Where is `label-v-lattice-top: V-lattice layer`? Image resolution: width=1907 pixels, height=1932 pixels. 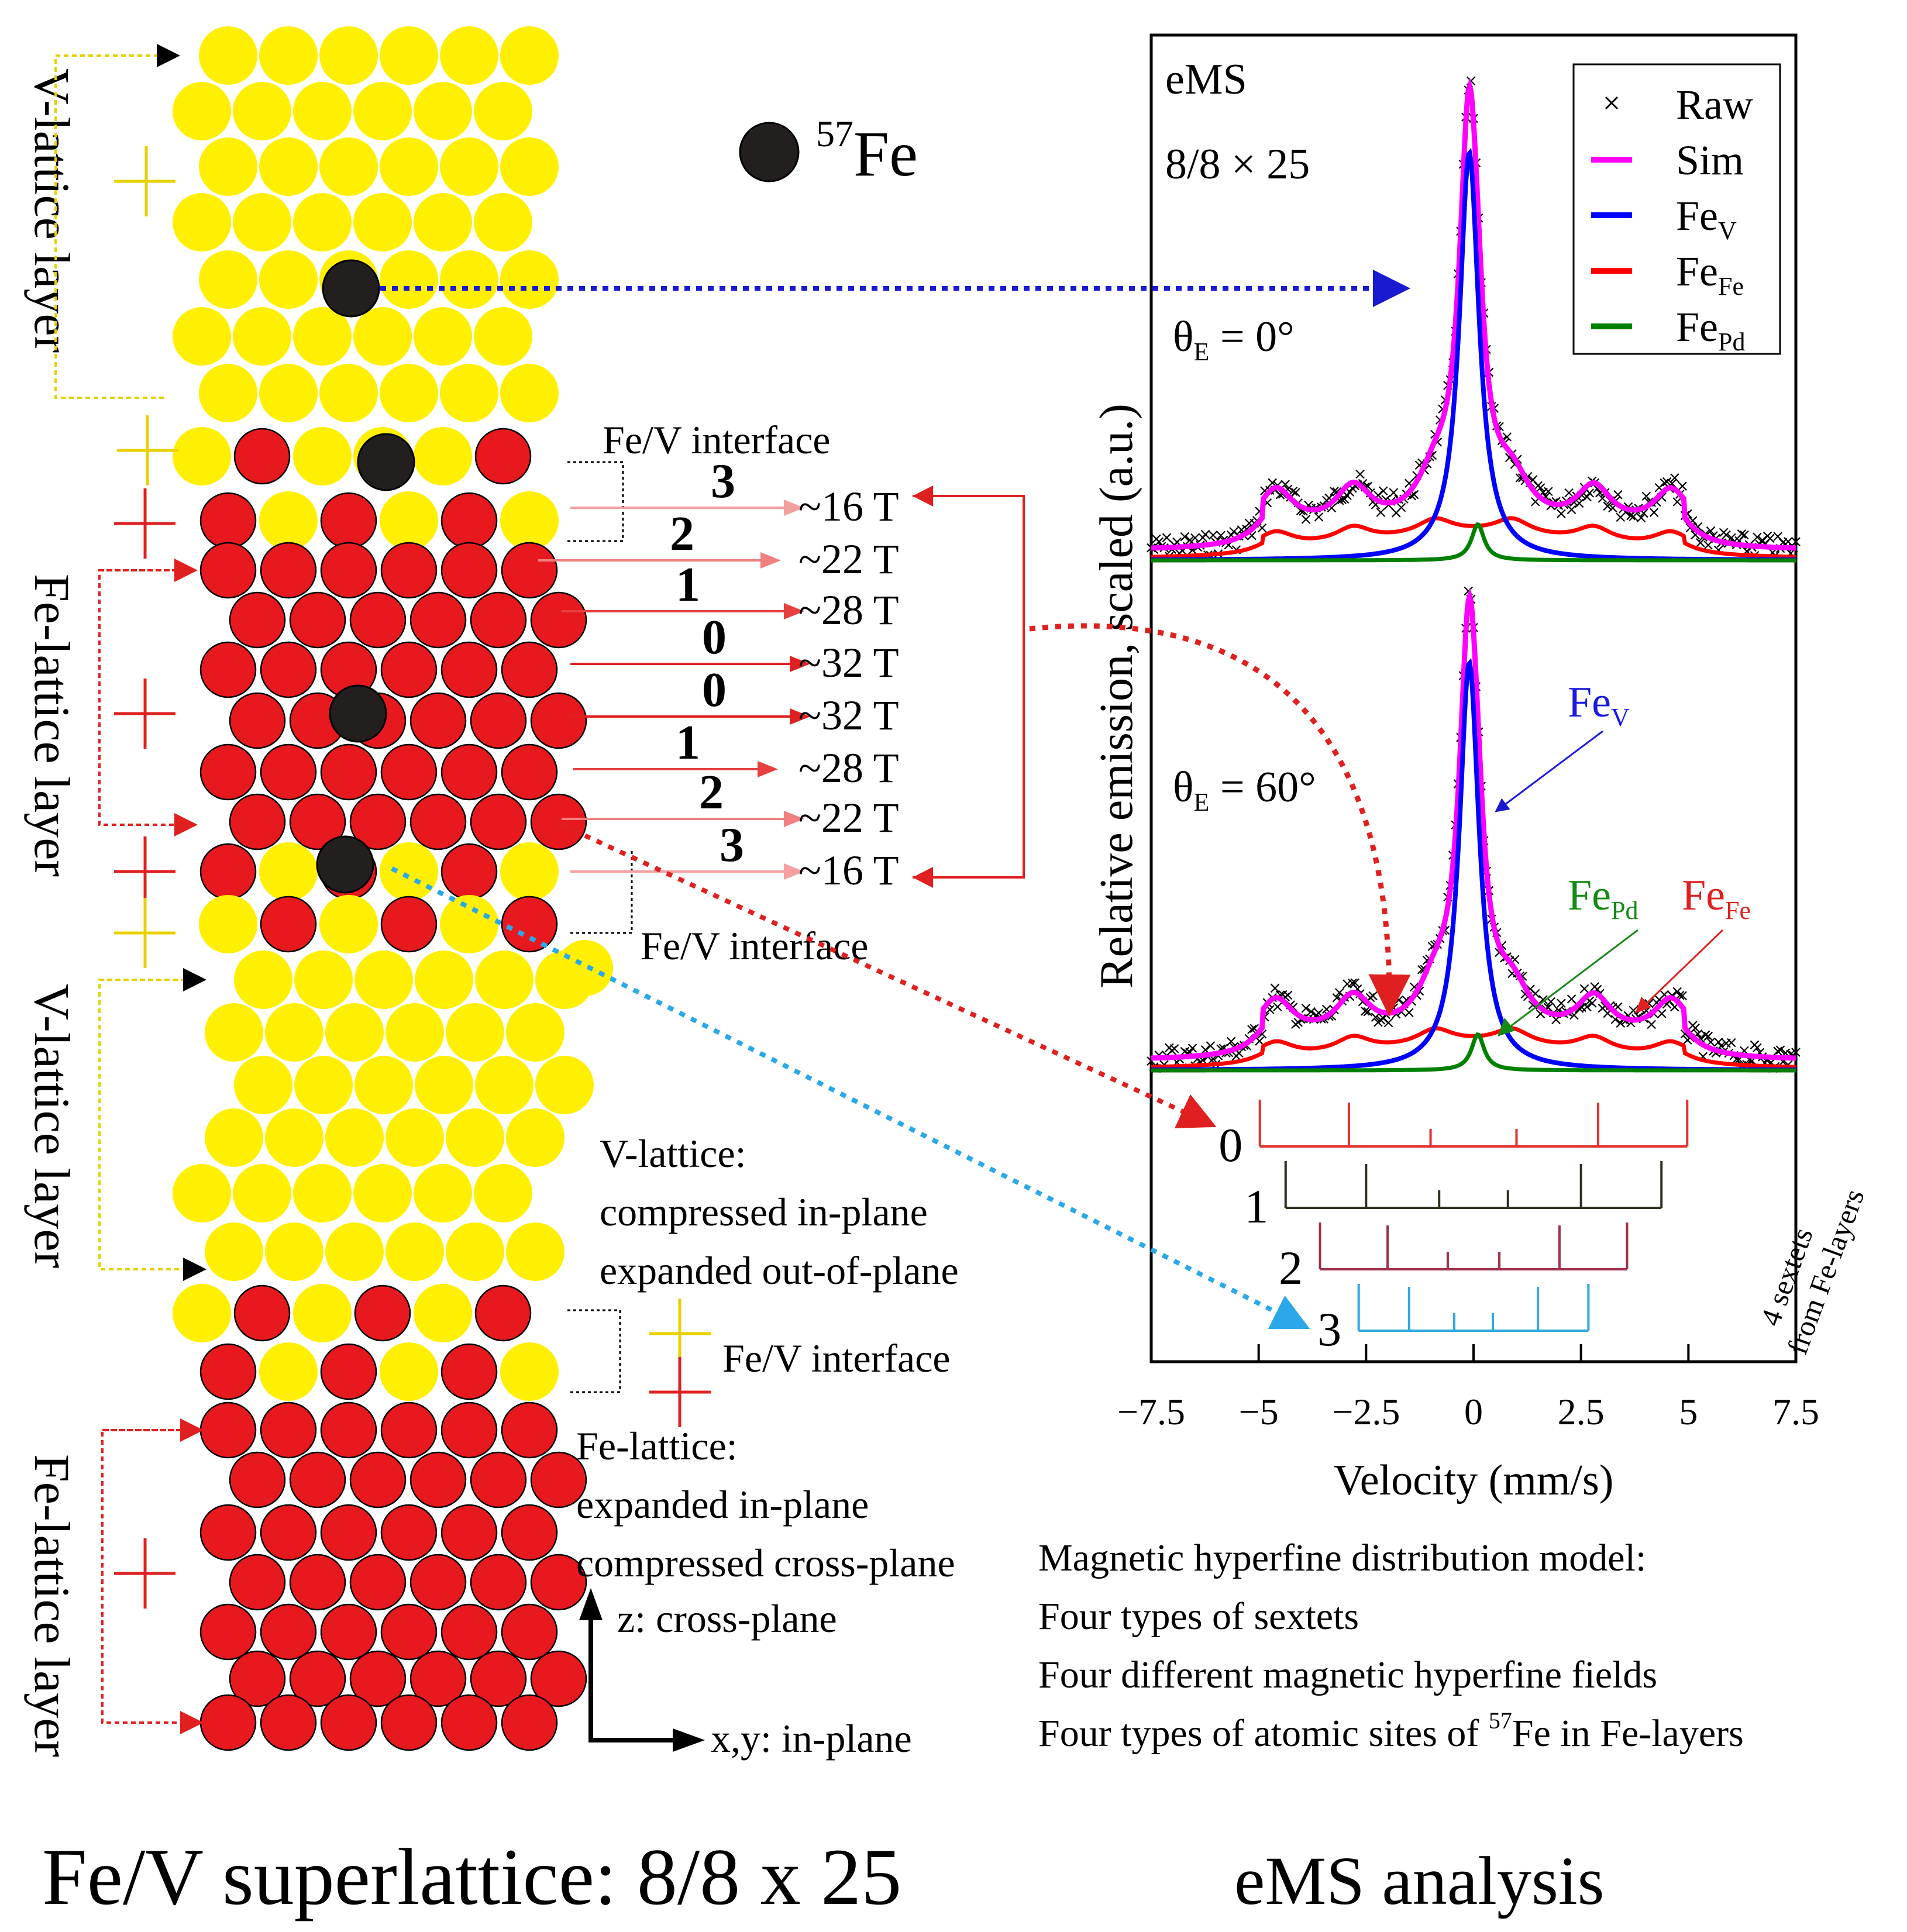
label-v-lattice-top: V-lattice layer is located at coordinates (52, 210).